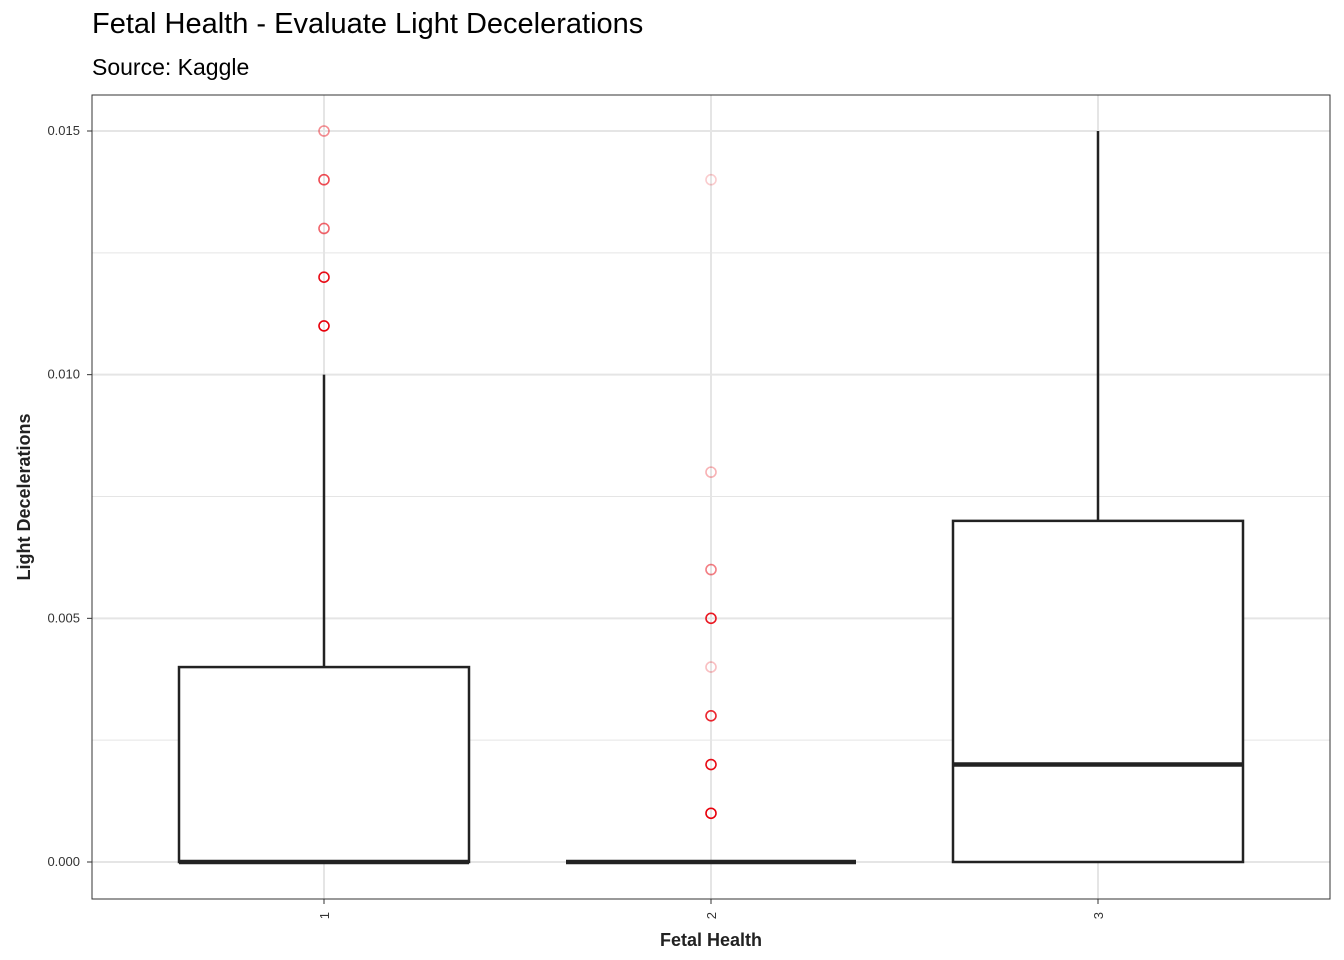  What do you see at coordinates (63, 130) in the screenshot?
I see `y-tick-label: 0.015` at bounding box center [63, 130].